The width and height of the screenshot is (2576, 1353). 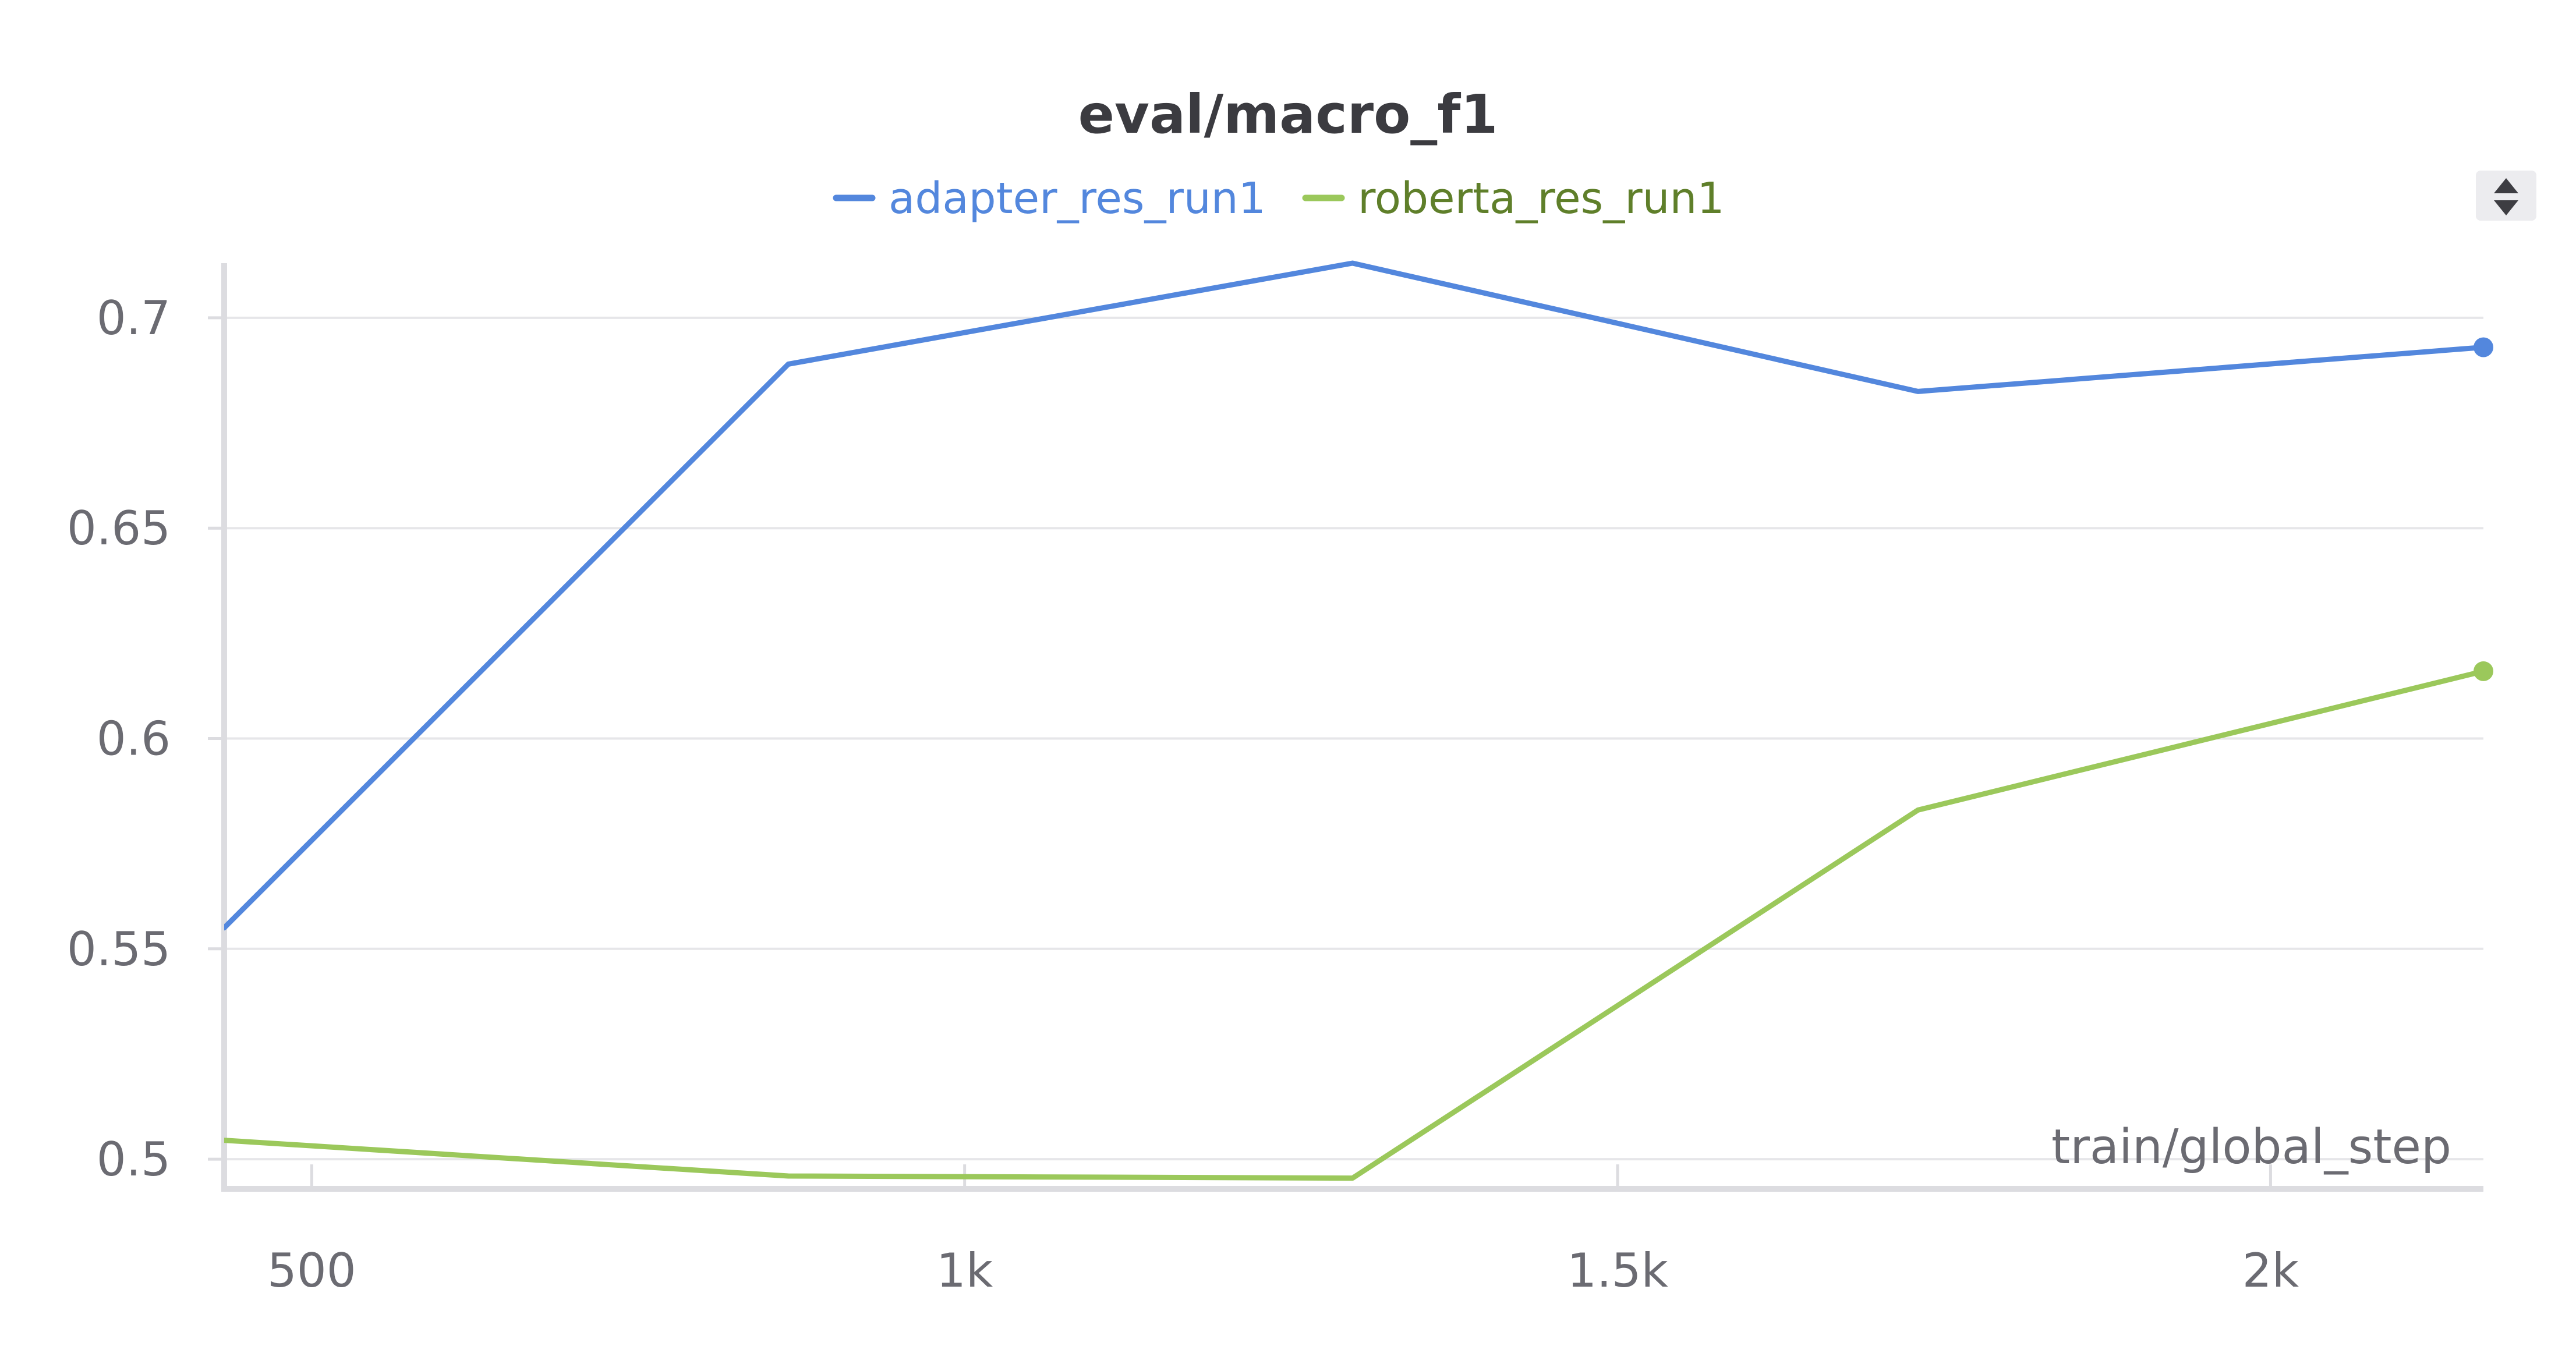 What do you see at coordinates (119, 949) in the screenshot?
I see `y-tick-label: 0.55` at bounding box center [119, 949].